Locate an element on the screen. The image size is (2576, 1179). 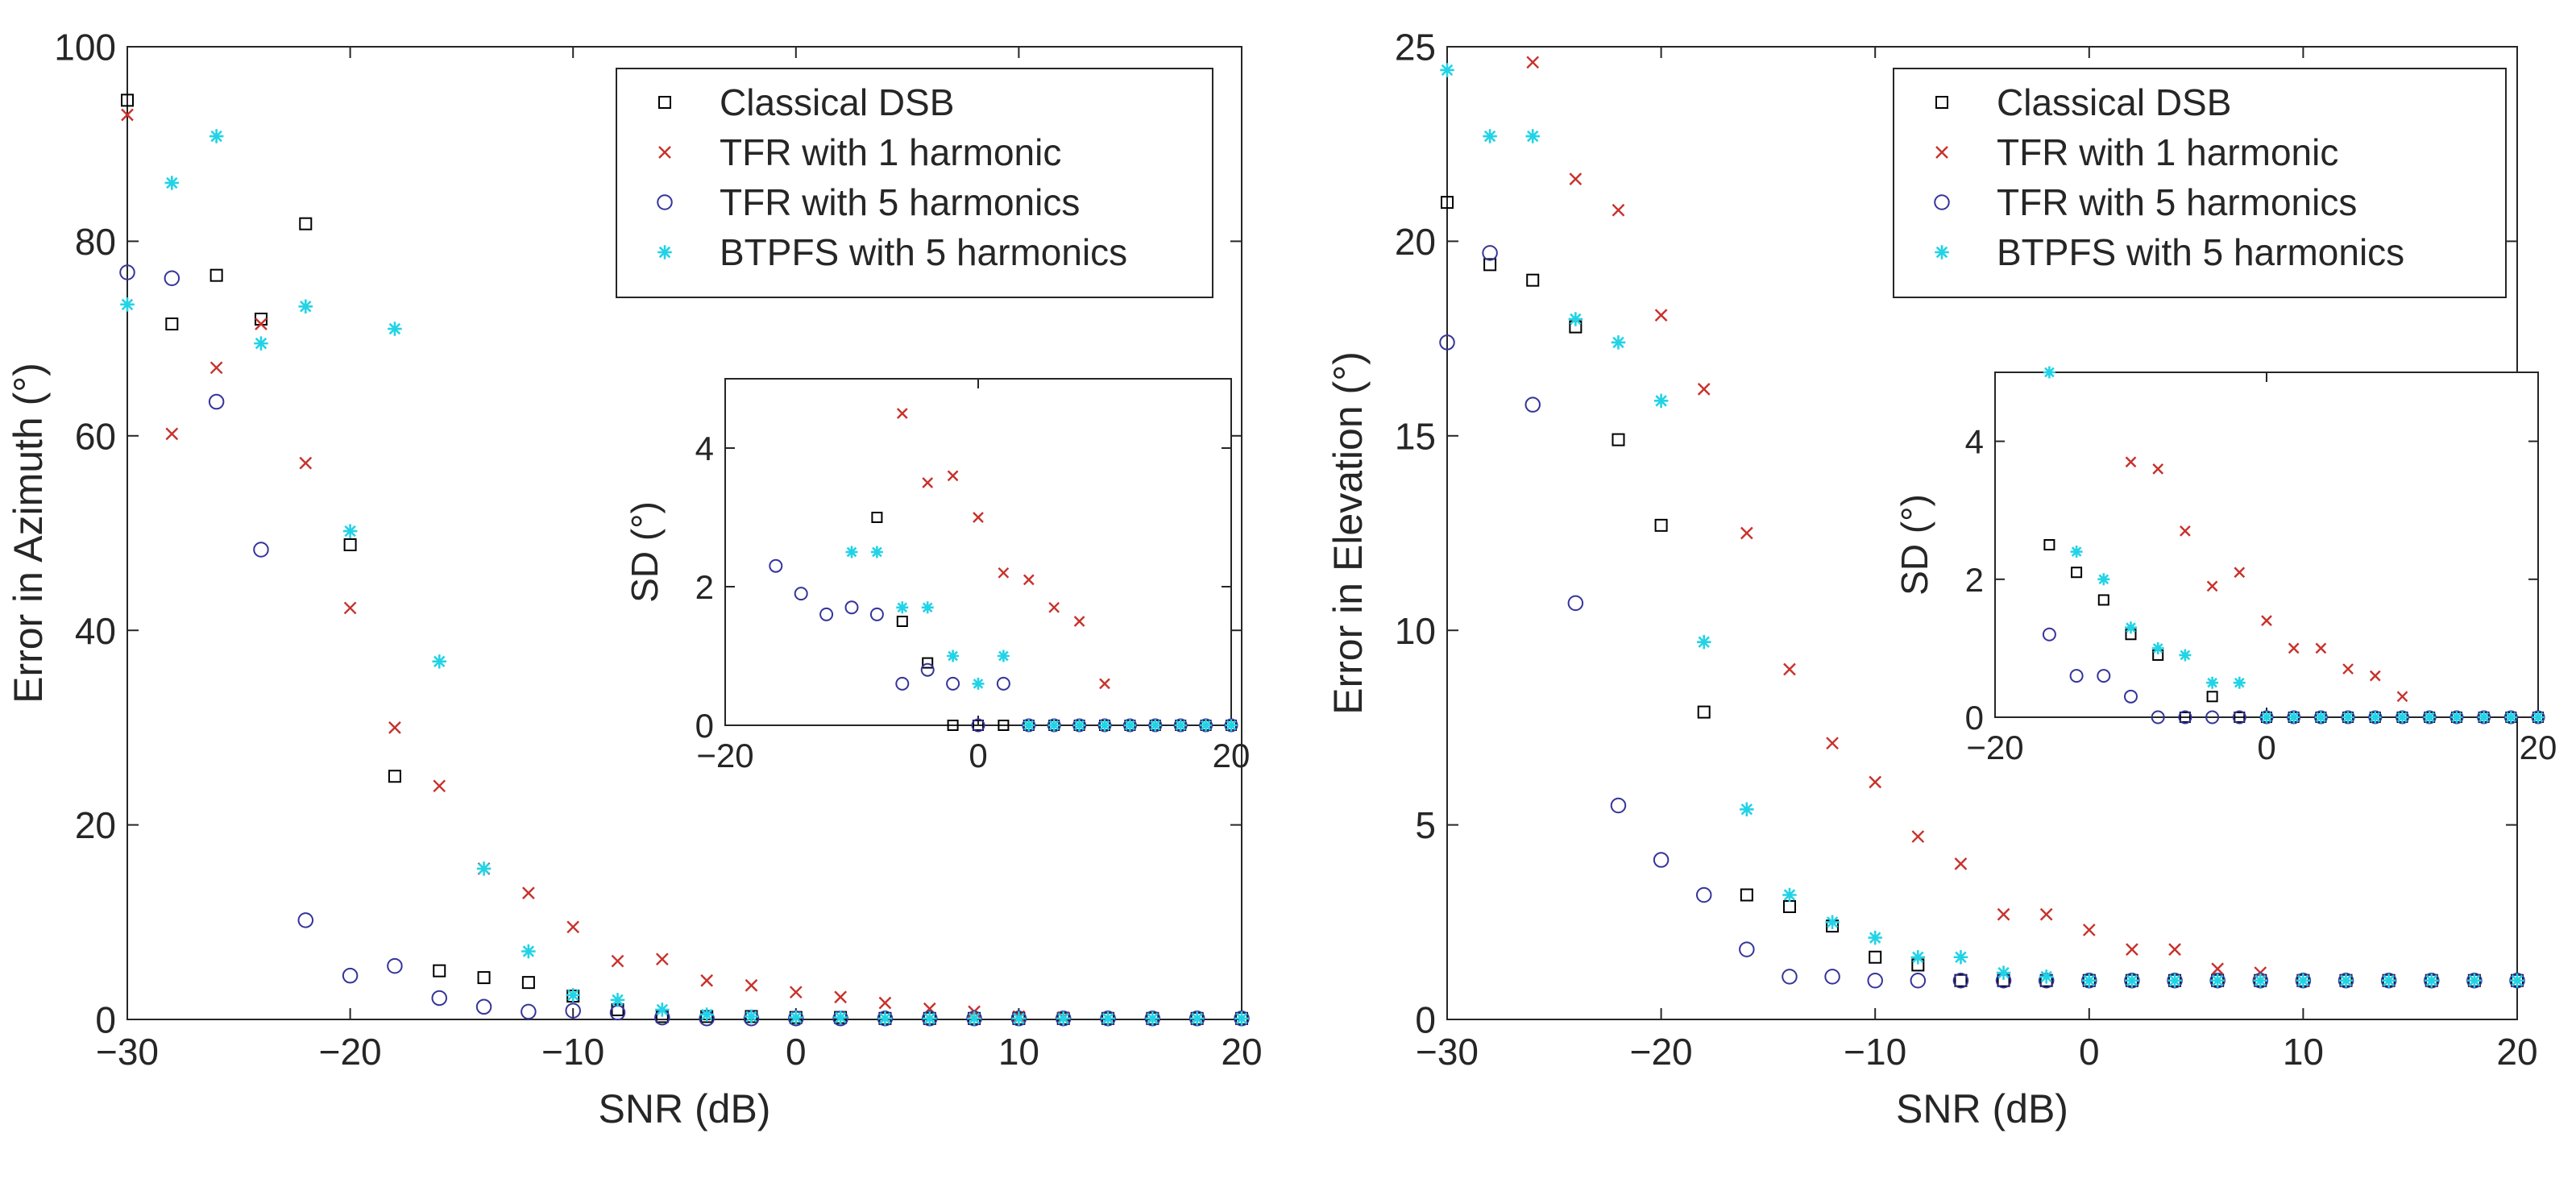
y-tick-label: 0 is located at coordinates (1425, 1020).